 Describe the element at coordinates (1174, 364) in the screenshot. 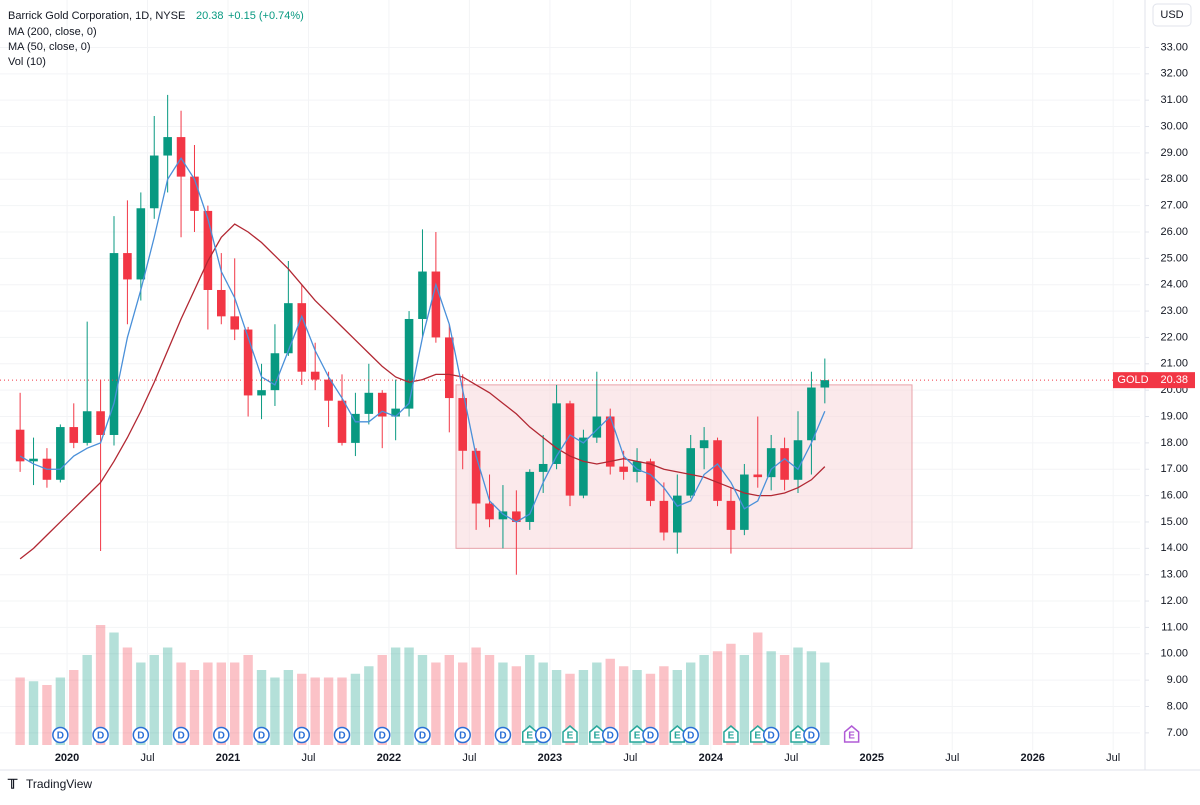

I see `y-tick-label: 21.00` at that location.